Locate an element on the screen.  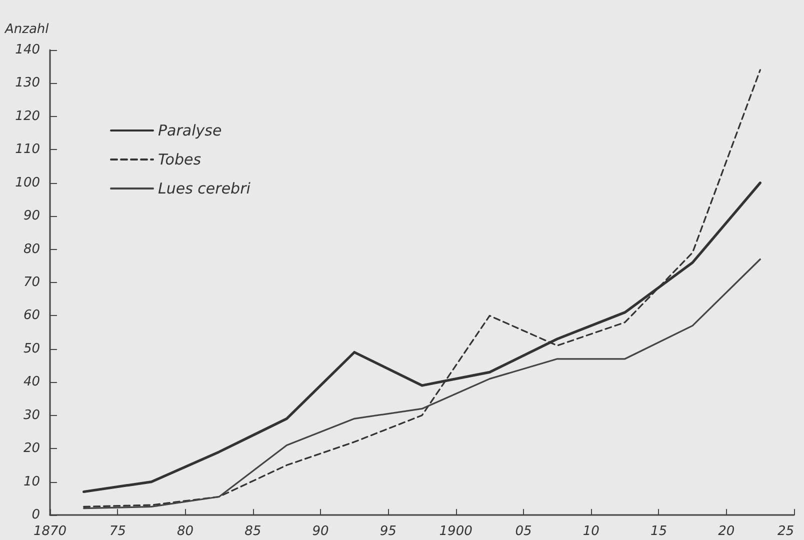
y-tick-label: 30 is located at coordinates (31, 415).